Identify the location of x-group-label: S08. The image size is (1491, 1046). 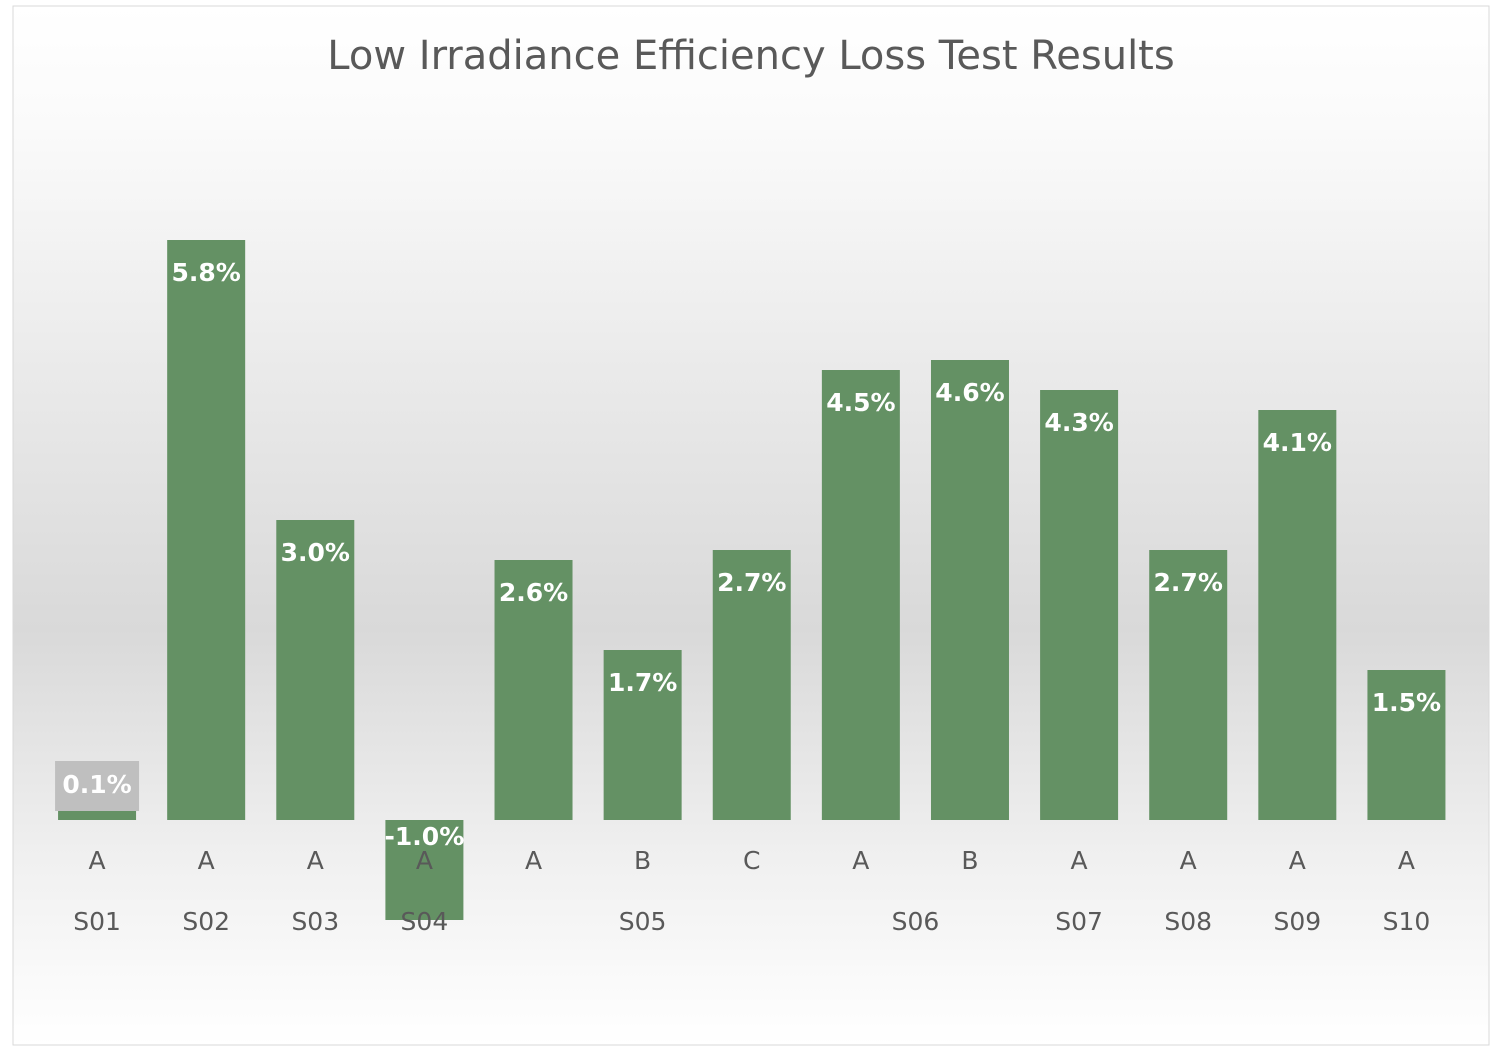
(1188, 921).